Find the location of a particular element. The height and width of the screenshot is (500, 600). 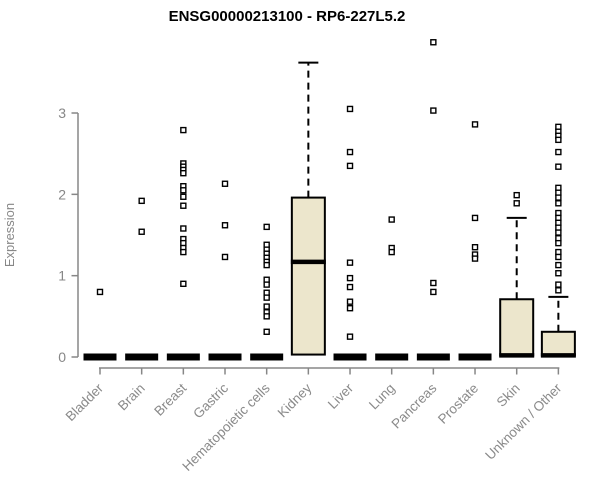

x-axis-category-label: Gastric is located at coordinates (210, 400).